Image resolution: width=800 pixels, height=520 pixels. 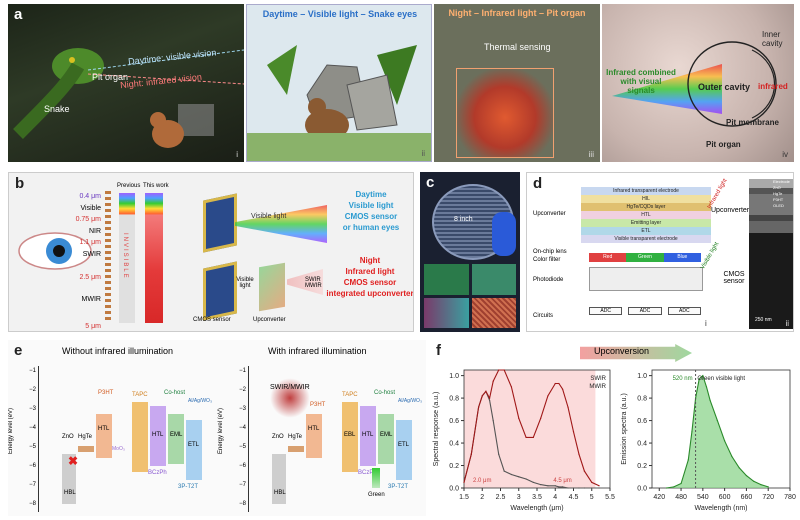 I want to click on adc-row: ADC ADC ADC, so click(x=645, y=311).